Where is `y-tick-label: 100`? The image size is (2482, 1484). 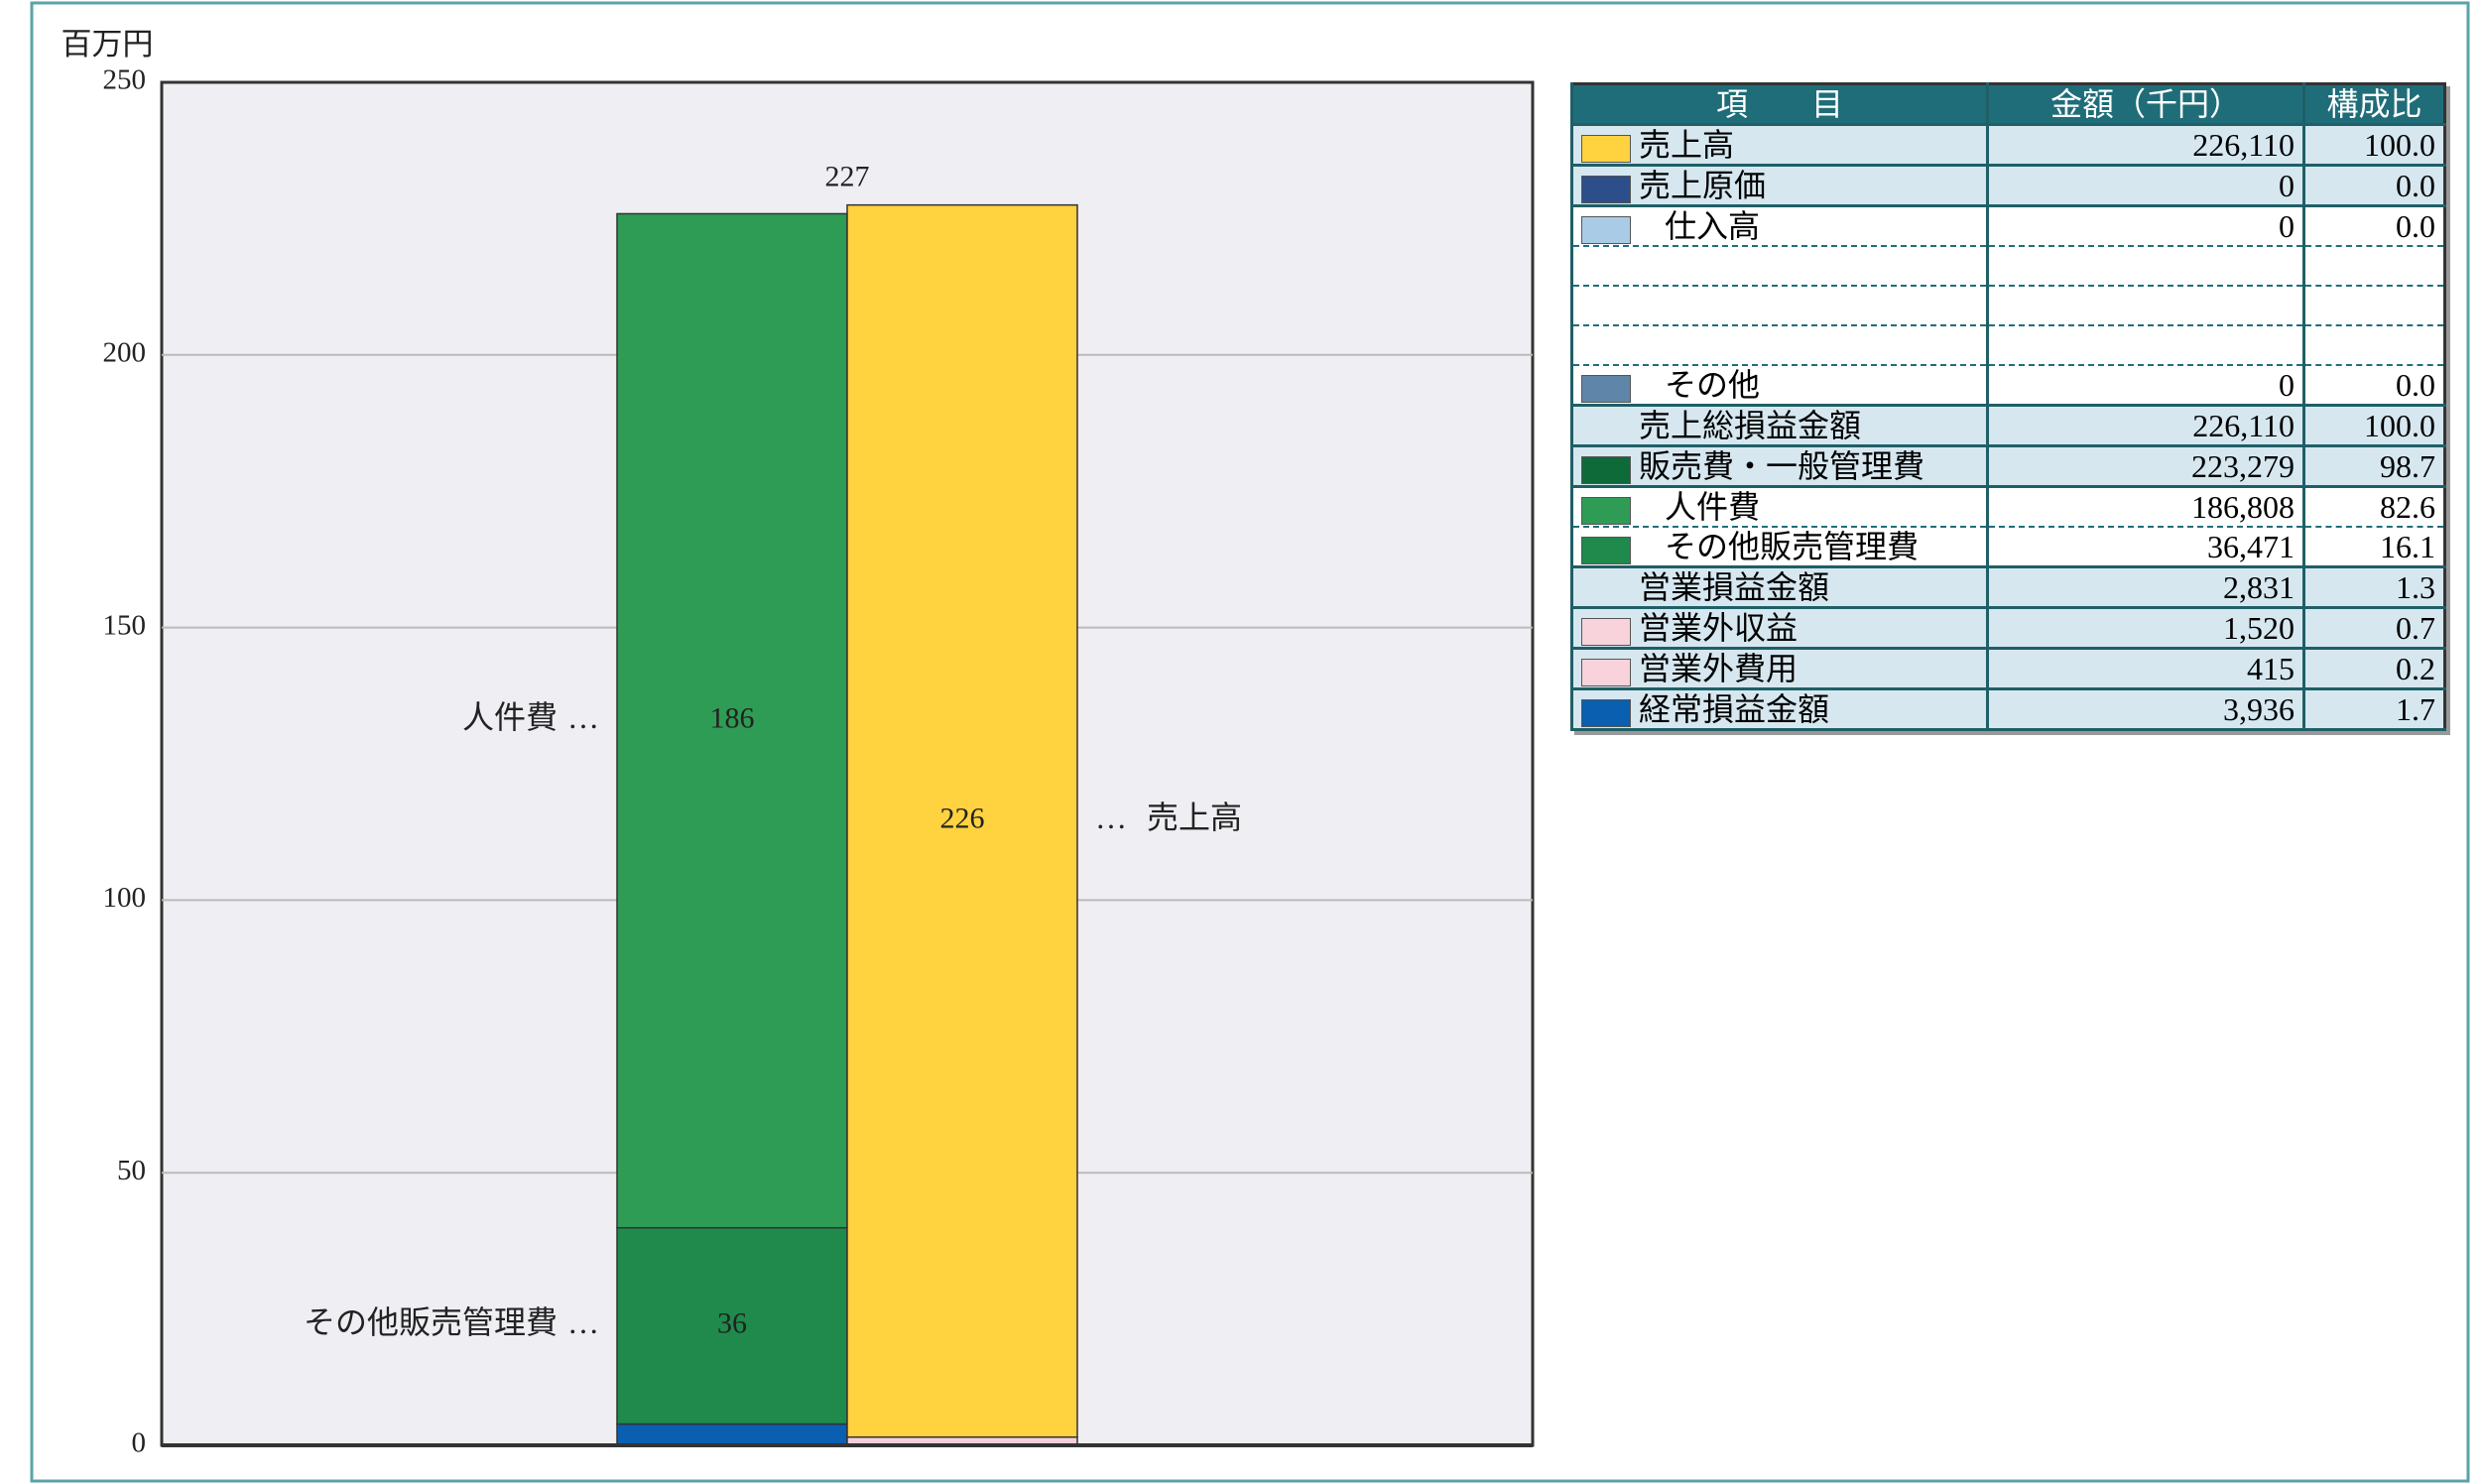 y-tick-label: 100 is located at coordinates (125, 898).